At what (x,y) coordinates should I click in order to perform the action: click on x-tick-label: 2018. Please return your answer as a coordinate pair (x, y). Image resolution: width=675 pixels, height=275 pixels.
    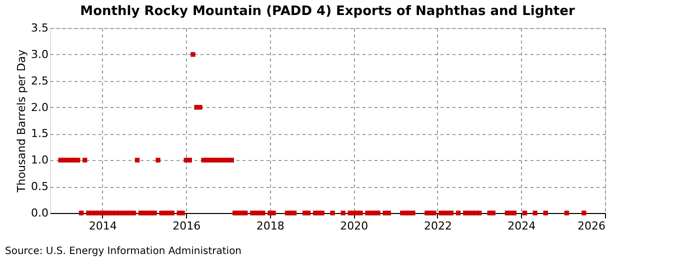
    Looking at the image, I should click on (270, 226).